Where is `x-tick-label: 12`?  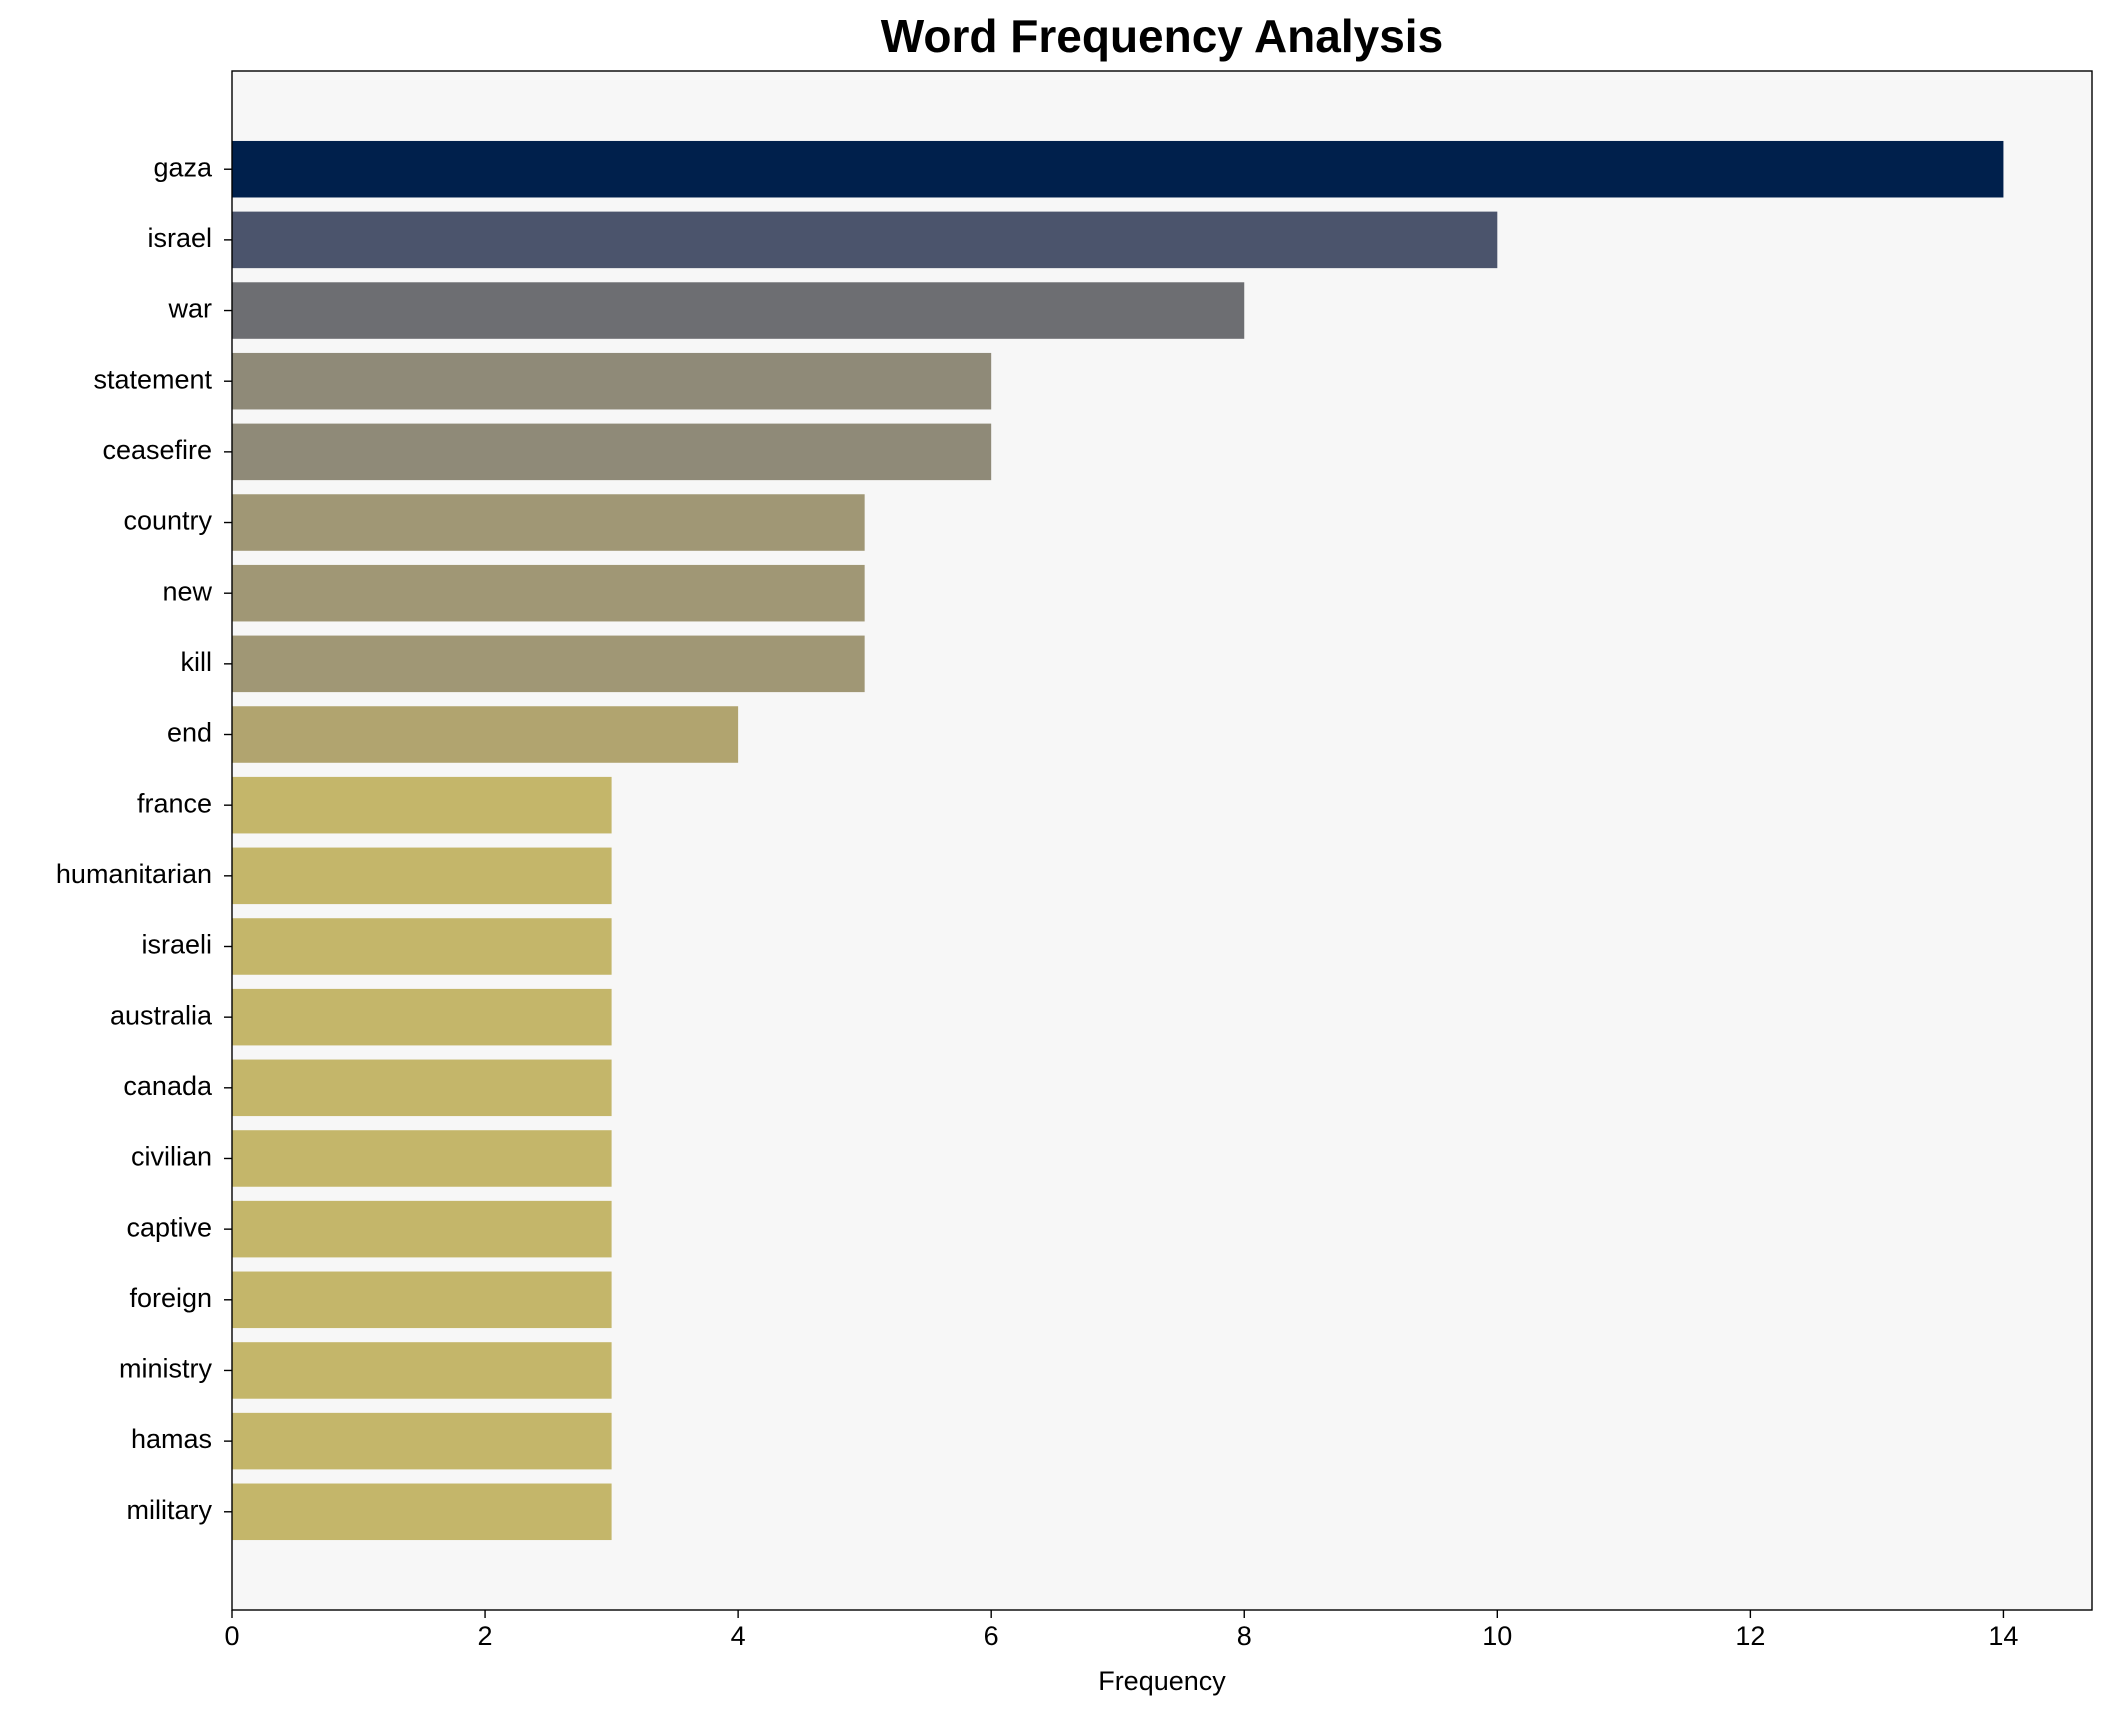 x-tick-label: 12 is located at coordinates (1750, 1636).